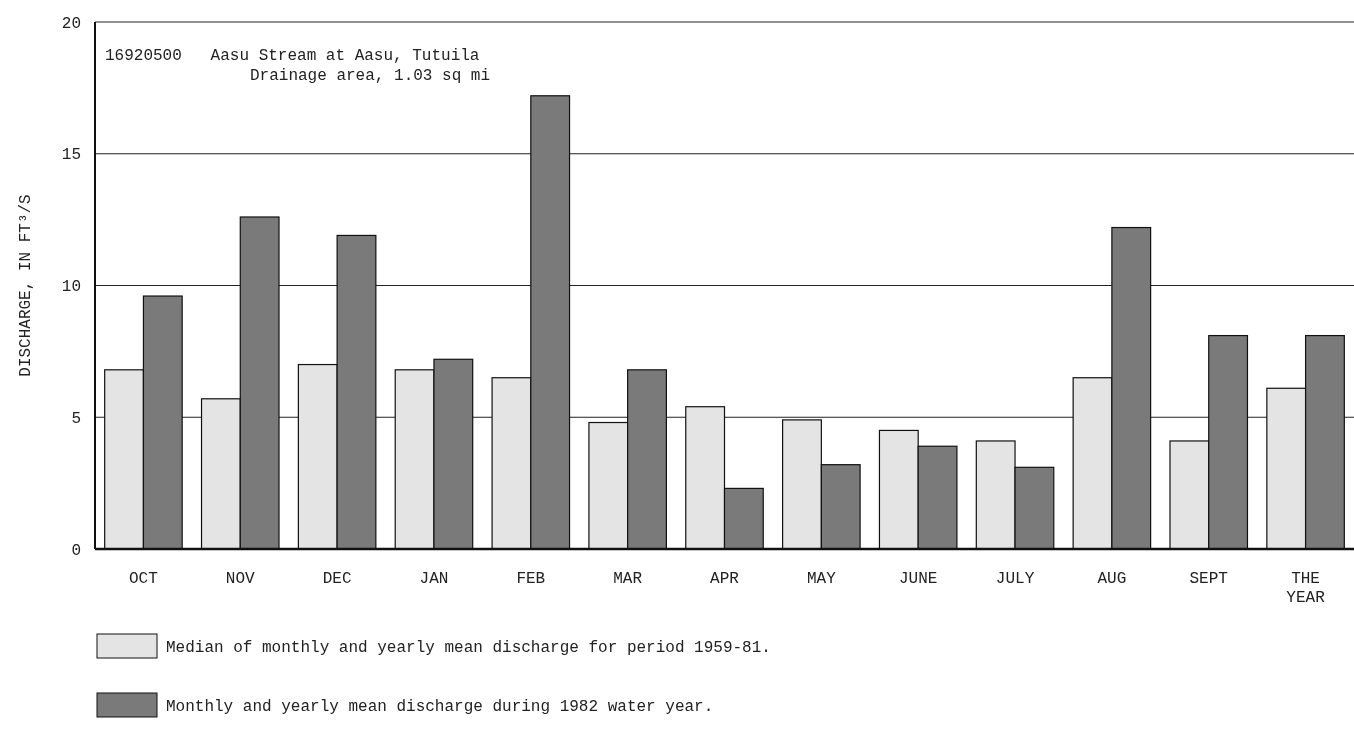  What do you see at coordinates (821, 579) in the screenshot?
I see `x-tick-label: MAY` at bounding box center [821, 579].